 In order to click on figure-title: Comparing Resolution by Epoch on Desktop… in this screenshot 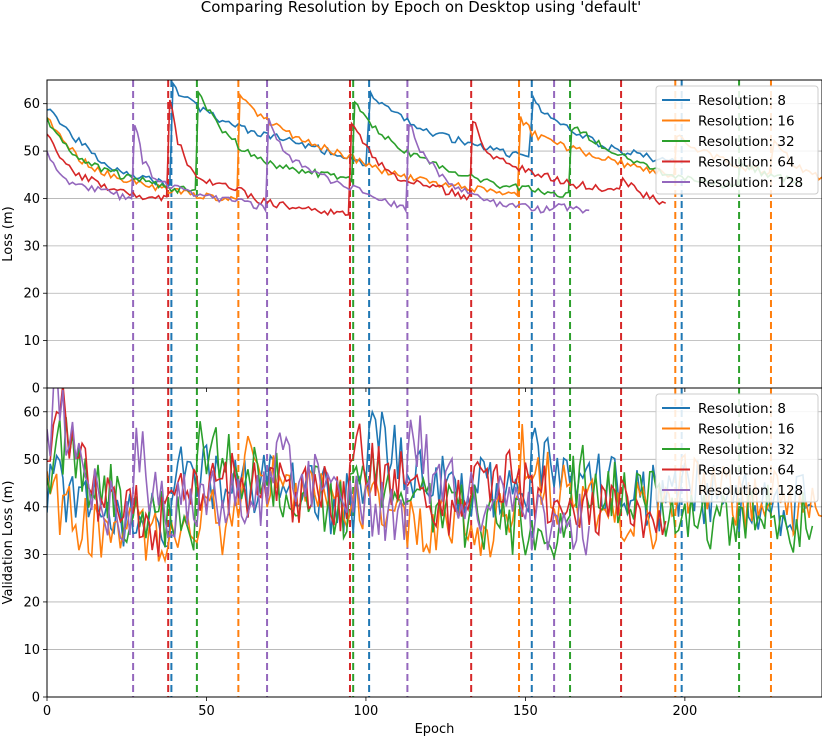, I will do `click(421, 8)`.